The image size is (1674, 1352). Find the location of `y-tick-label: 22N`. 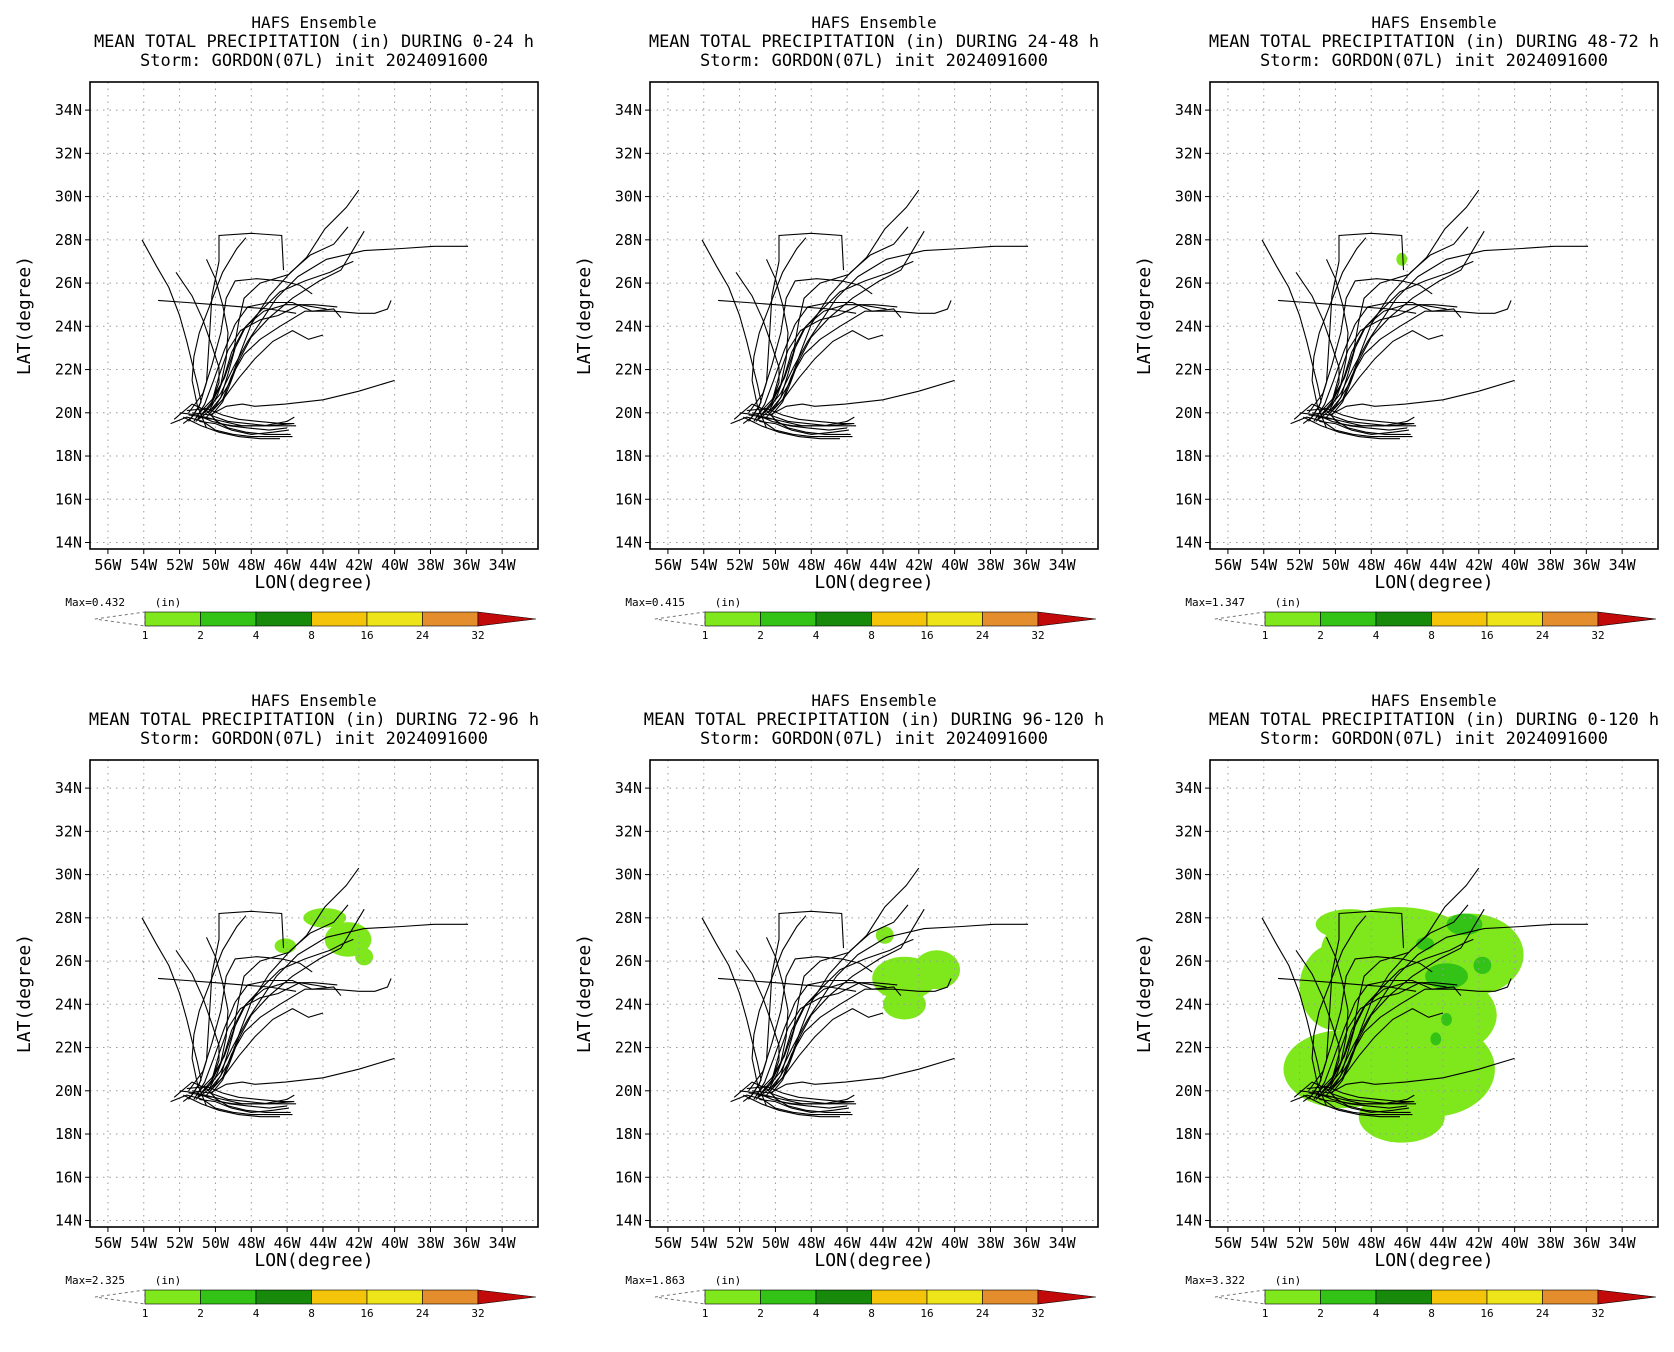

y-tick-label: 22N is located at coordinates (628, 370).